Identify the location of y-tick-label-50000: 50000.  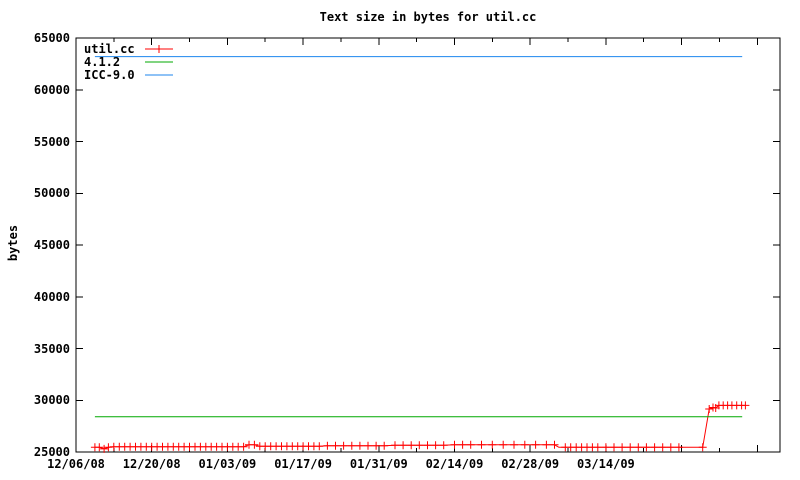
(51, 193).